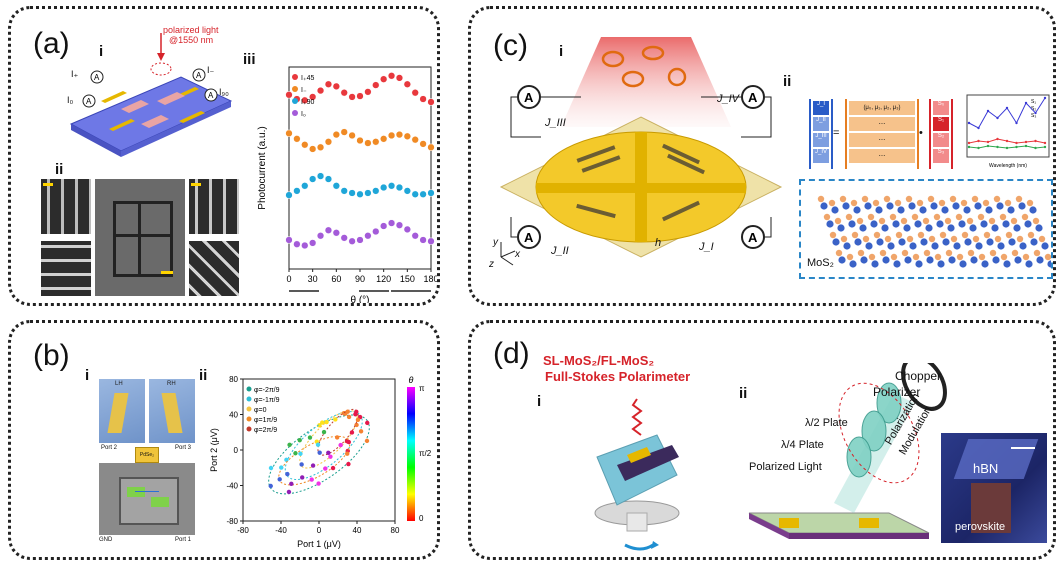  What do you see at coordinates (191, 40) in the screenshot?
I see `wavelength-label: @1550 nm` at bounding box center [191, 40].